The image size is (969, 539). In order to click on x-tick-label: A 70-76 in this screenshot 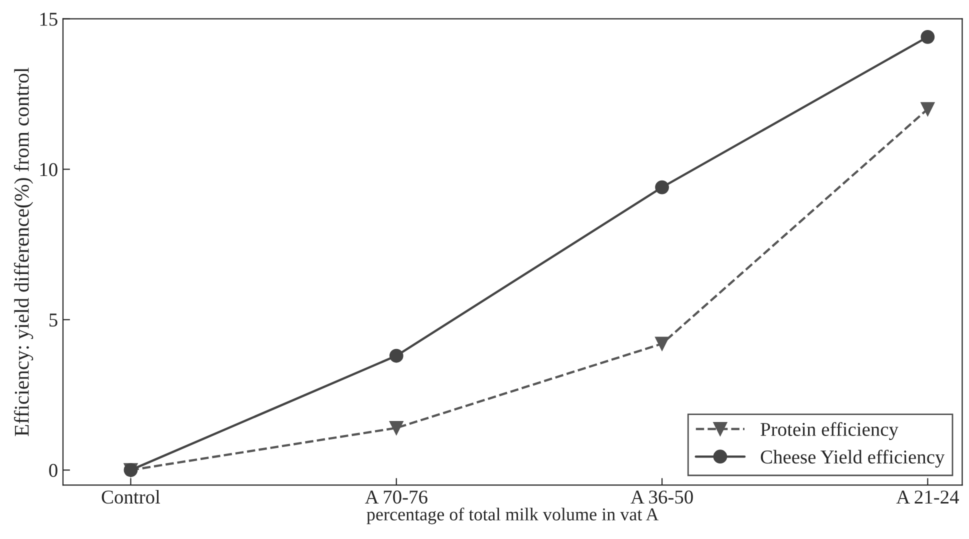, I will do `click(396, 497)`.